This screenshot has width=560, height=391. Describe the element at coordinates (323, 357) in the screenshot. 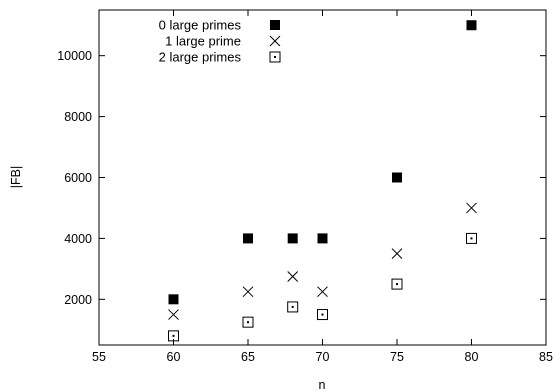

I see `x-tick-label: 70` at that location.